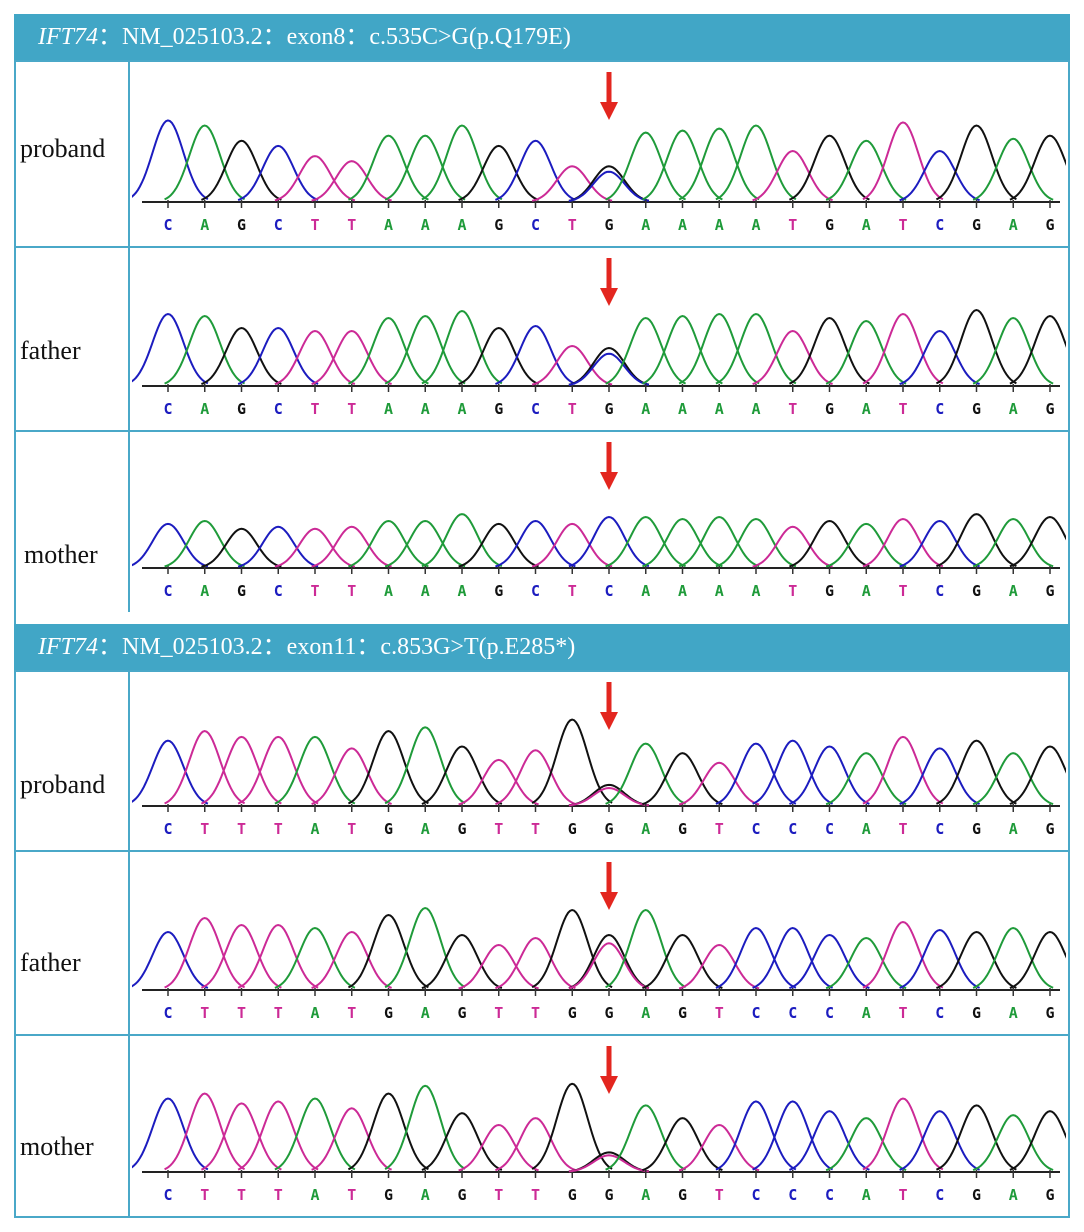  What do you see at coordinates (50, 350) in the screenshot?
I see `sample-label: father` at bounding box center [50, 350].